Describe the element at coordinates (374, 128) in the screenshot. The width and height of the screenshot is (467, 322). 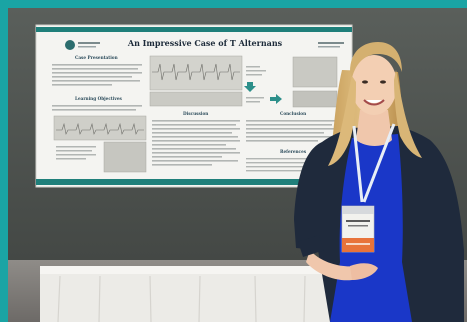
I see `neck` at that location.